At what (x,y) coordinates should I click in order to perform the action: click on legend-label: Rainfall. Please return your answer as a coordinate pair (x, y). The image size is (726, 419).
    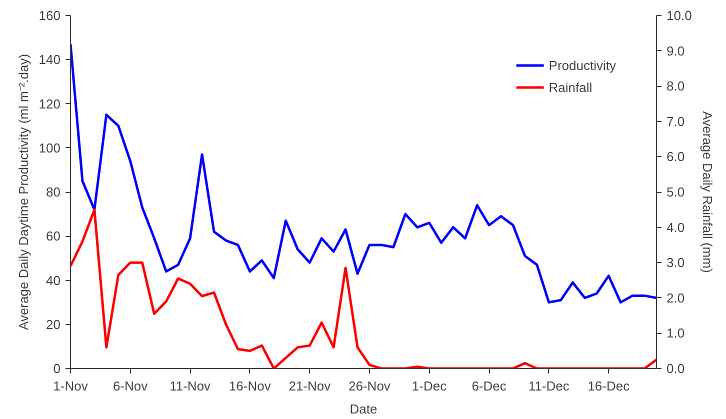
    Looking at the image, I should click on (570, 87).